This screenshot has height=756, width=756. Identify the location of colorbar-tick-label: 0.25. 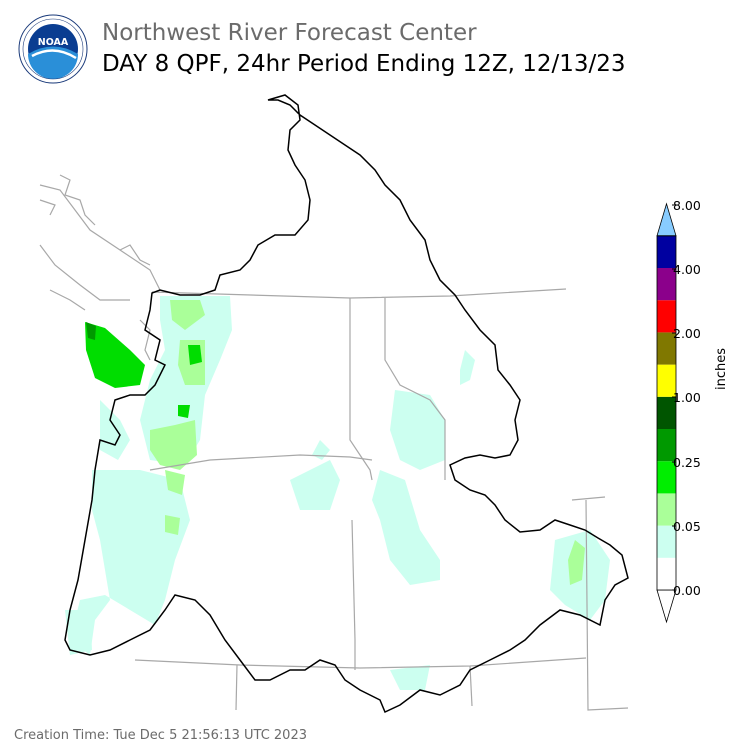
(687, 462).